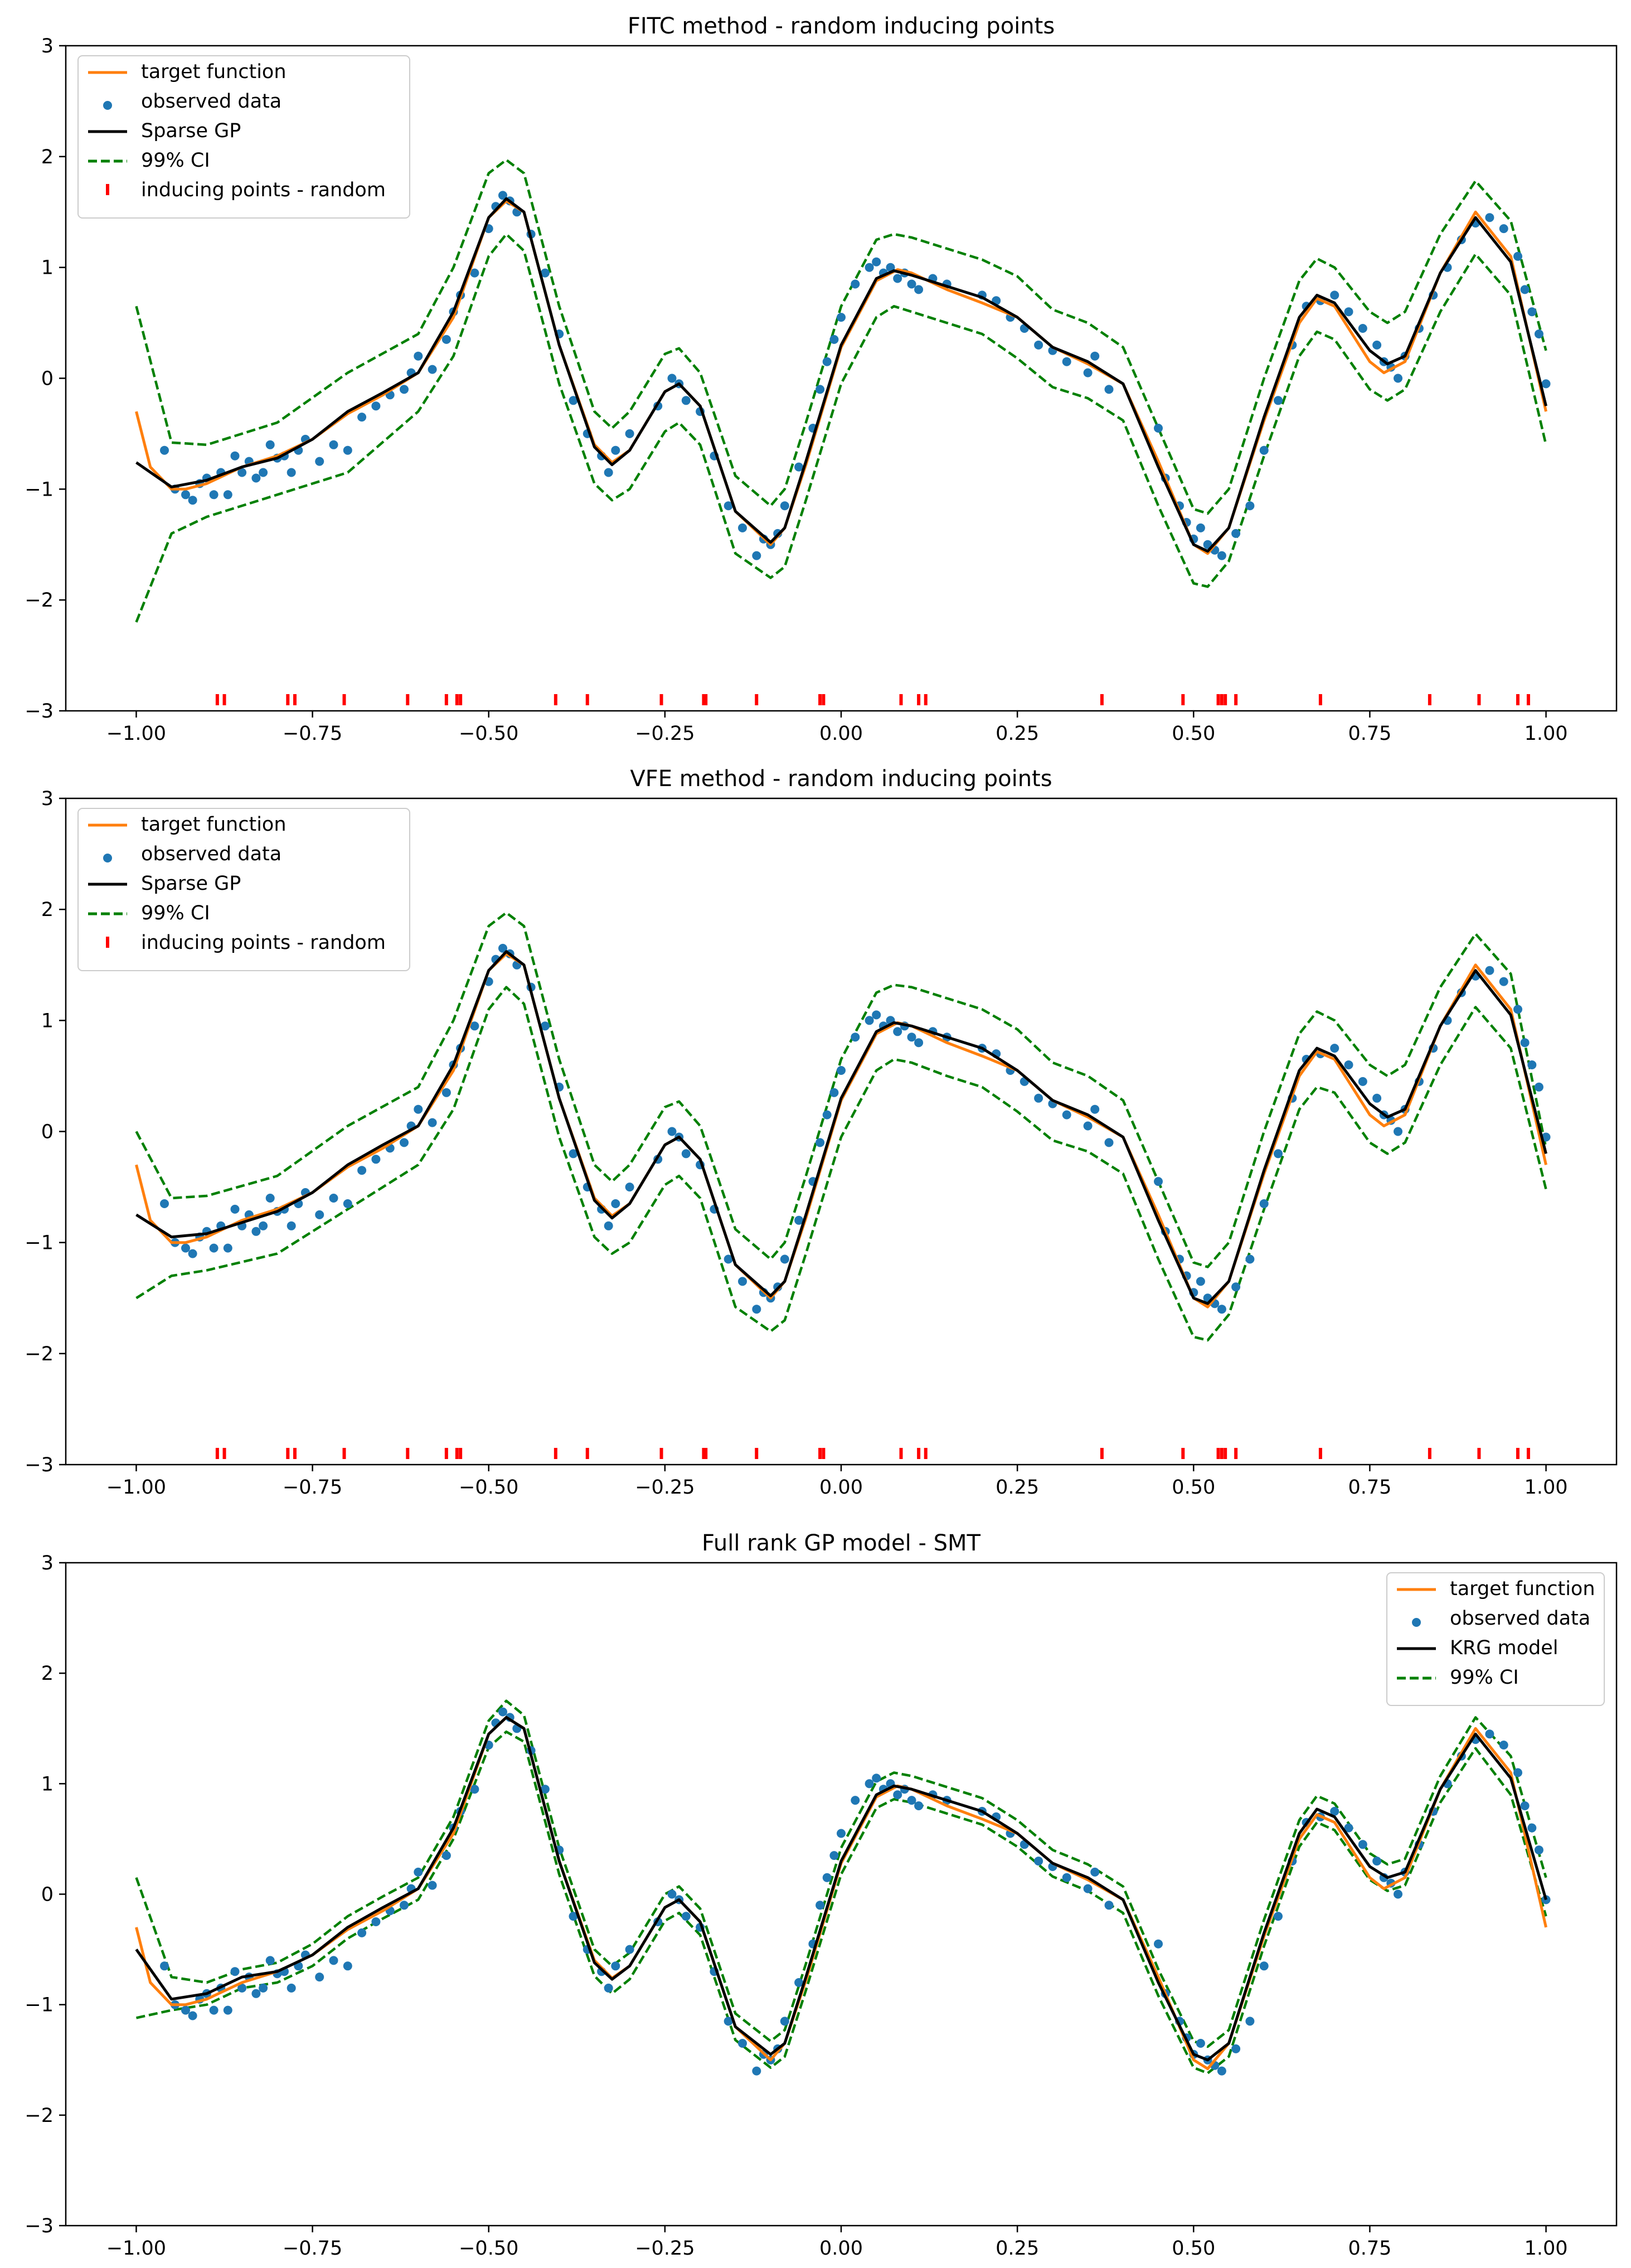  What do you see at coordinates (841, 26) in the screenshot?
I see `chart-title: FITC method - random inducing points` at bounding box center [841, 26].